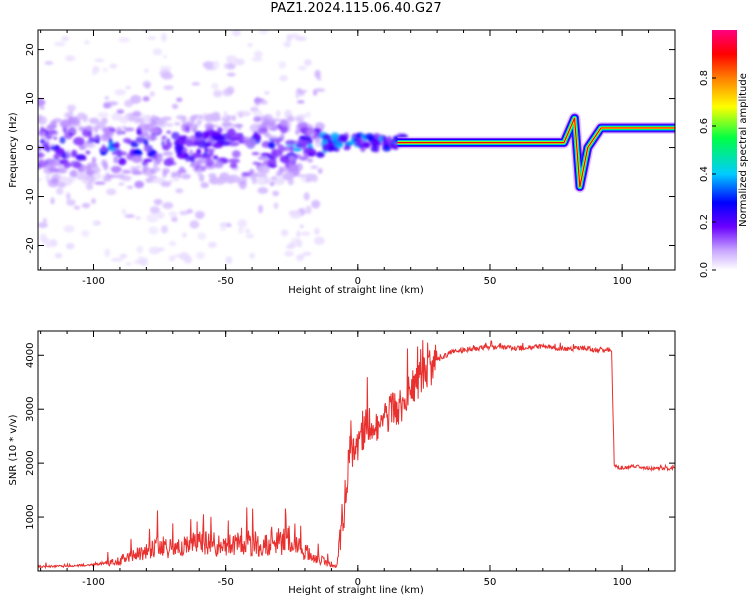 The width and height of the screenshot is (750, 600). Describe the element at coordinates (30, 516) in the screenshot. I see `snr-y-tick-label: 1000` at that location.